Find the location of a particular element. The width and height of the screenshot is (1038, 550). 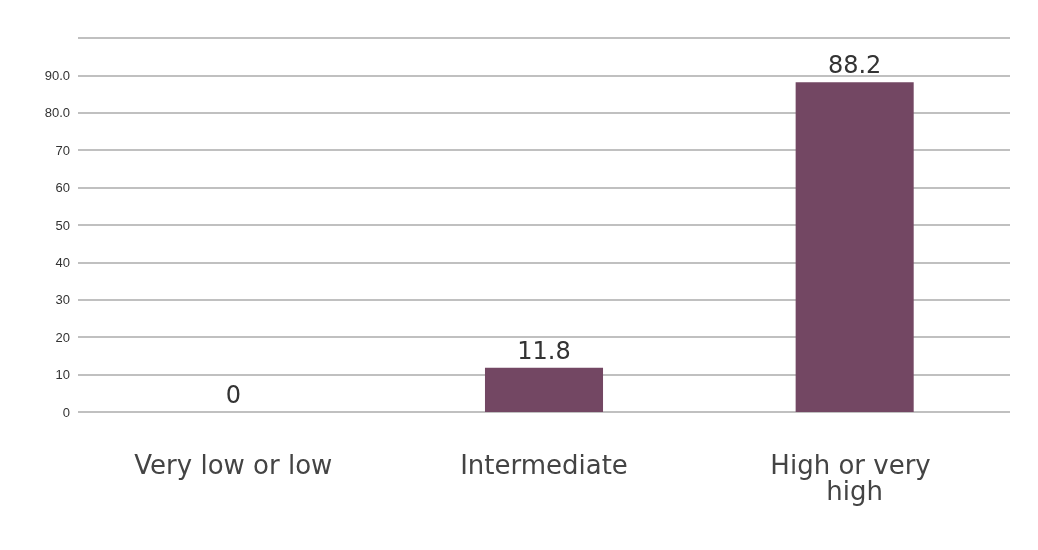

data-label: 0 is located at coordinates (233, 395).